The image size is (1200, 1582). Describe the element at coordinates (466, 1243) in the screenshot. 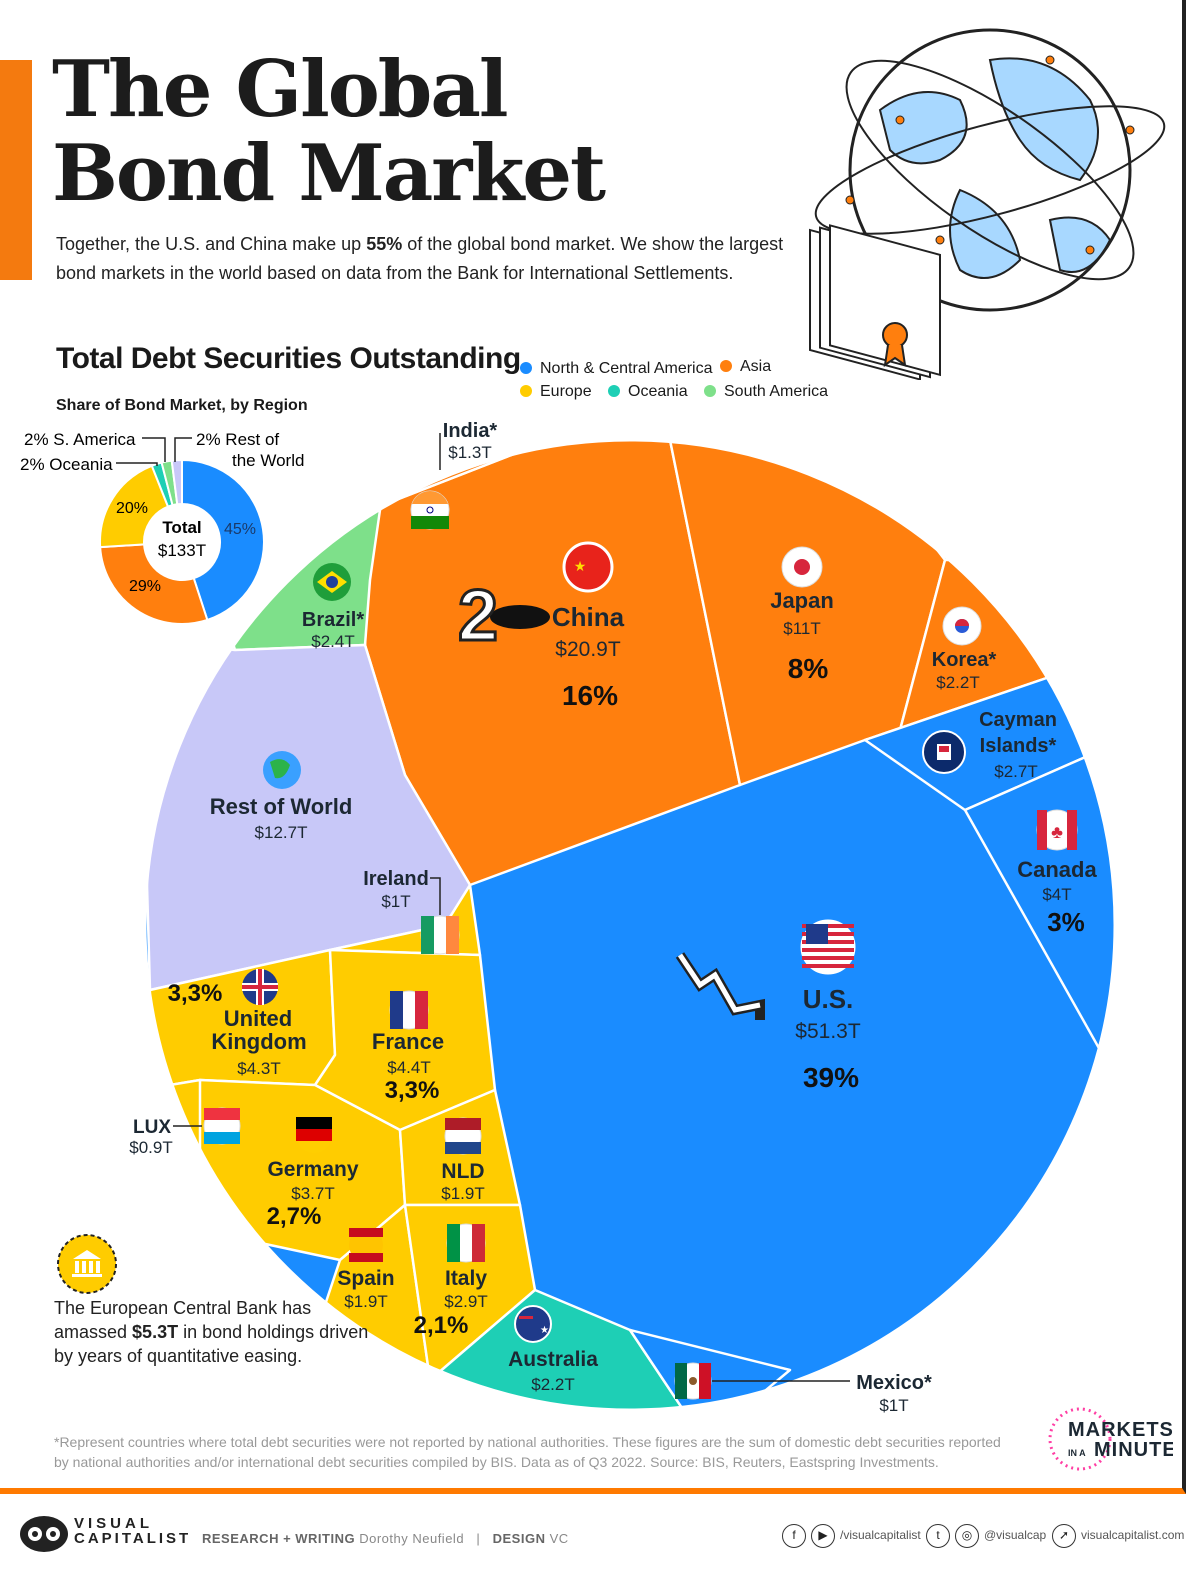

I see `italy-flag-icon` at that location.